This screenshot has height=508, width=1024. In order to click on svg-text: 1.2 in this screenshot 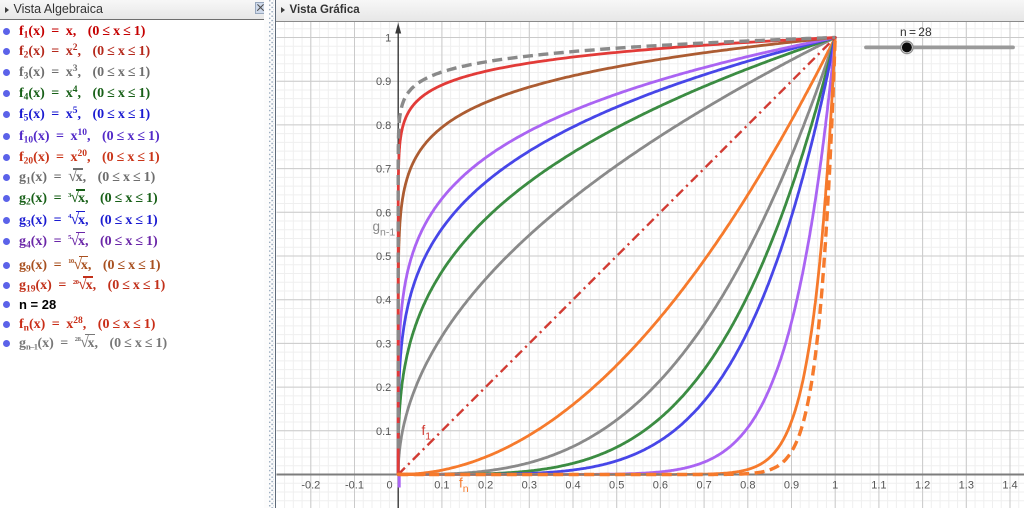, I will do `click(922, 486)`.